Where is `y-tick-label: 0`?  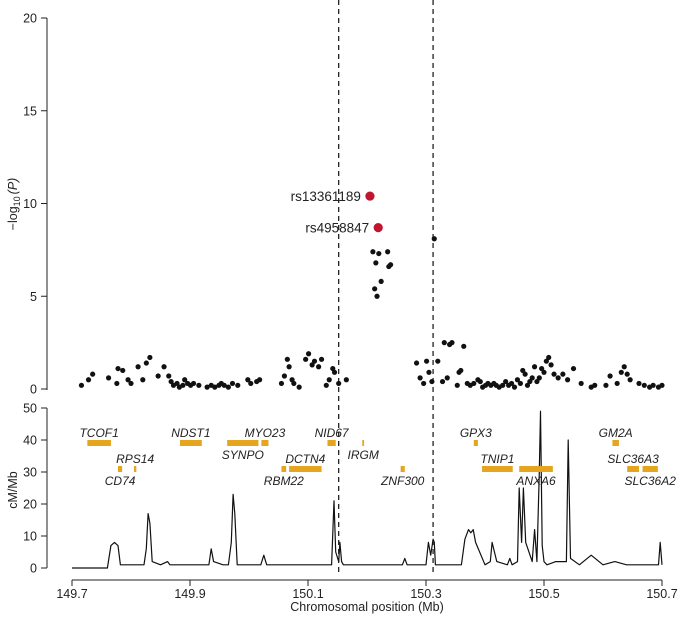 y-tick-label: 0 is located at coordinates (33, 569).